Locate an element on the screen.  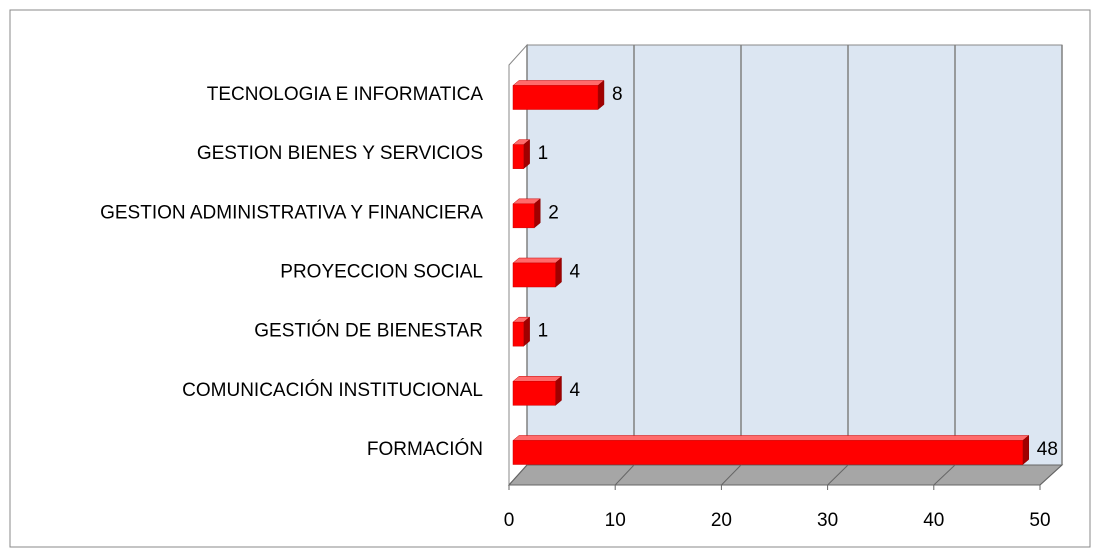
x-tick-label: 40 is located at coordinates (933, 520).